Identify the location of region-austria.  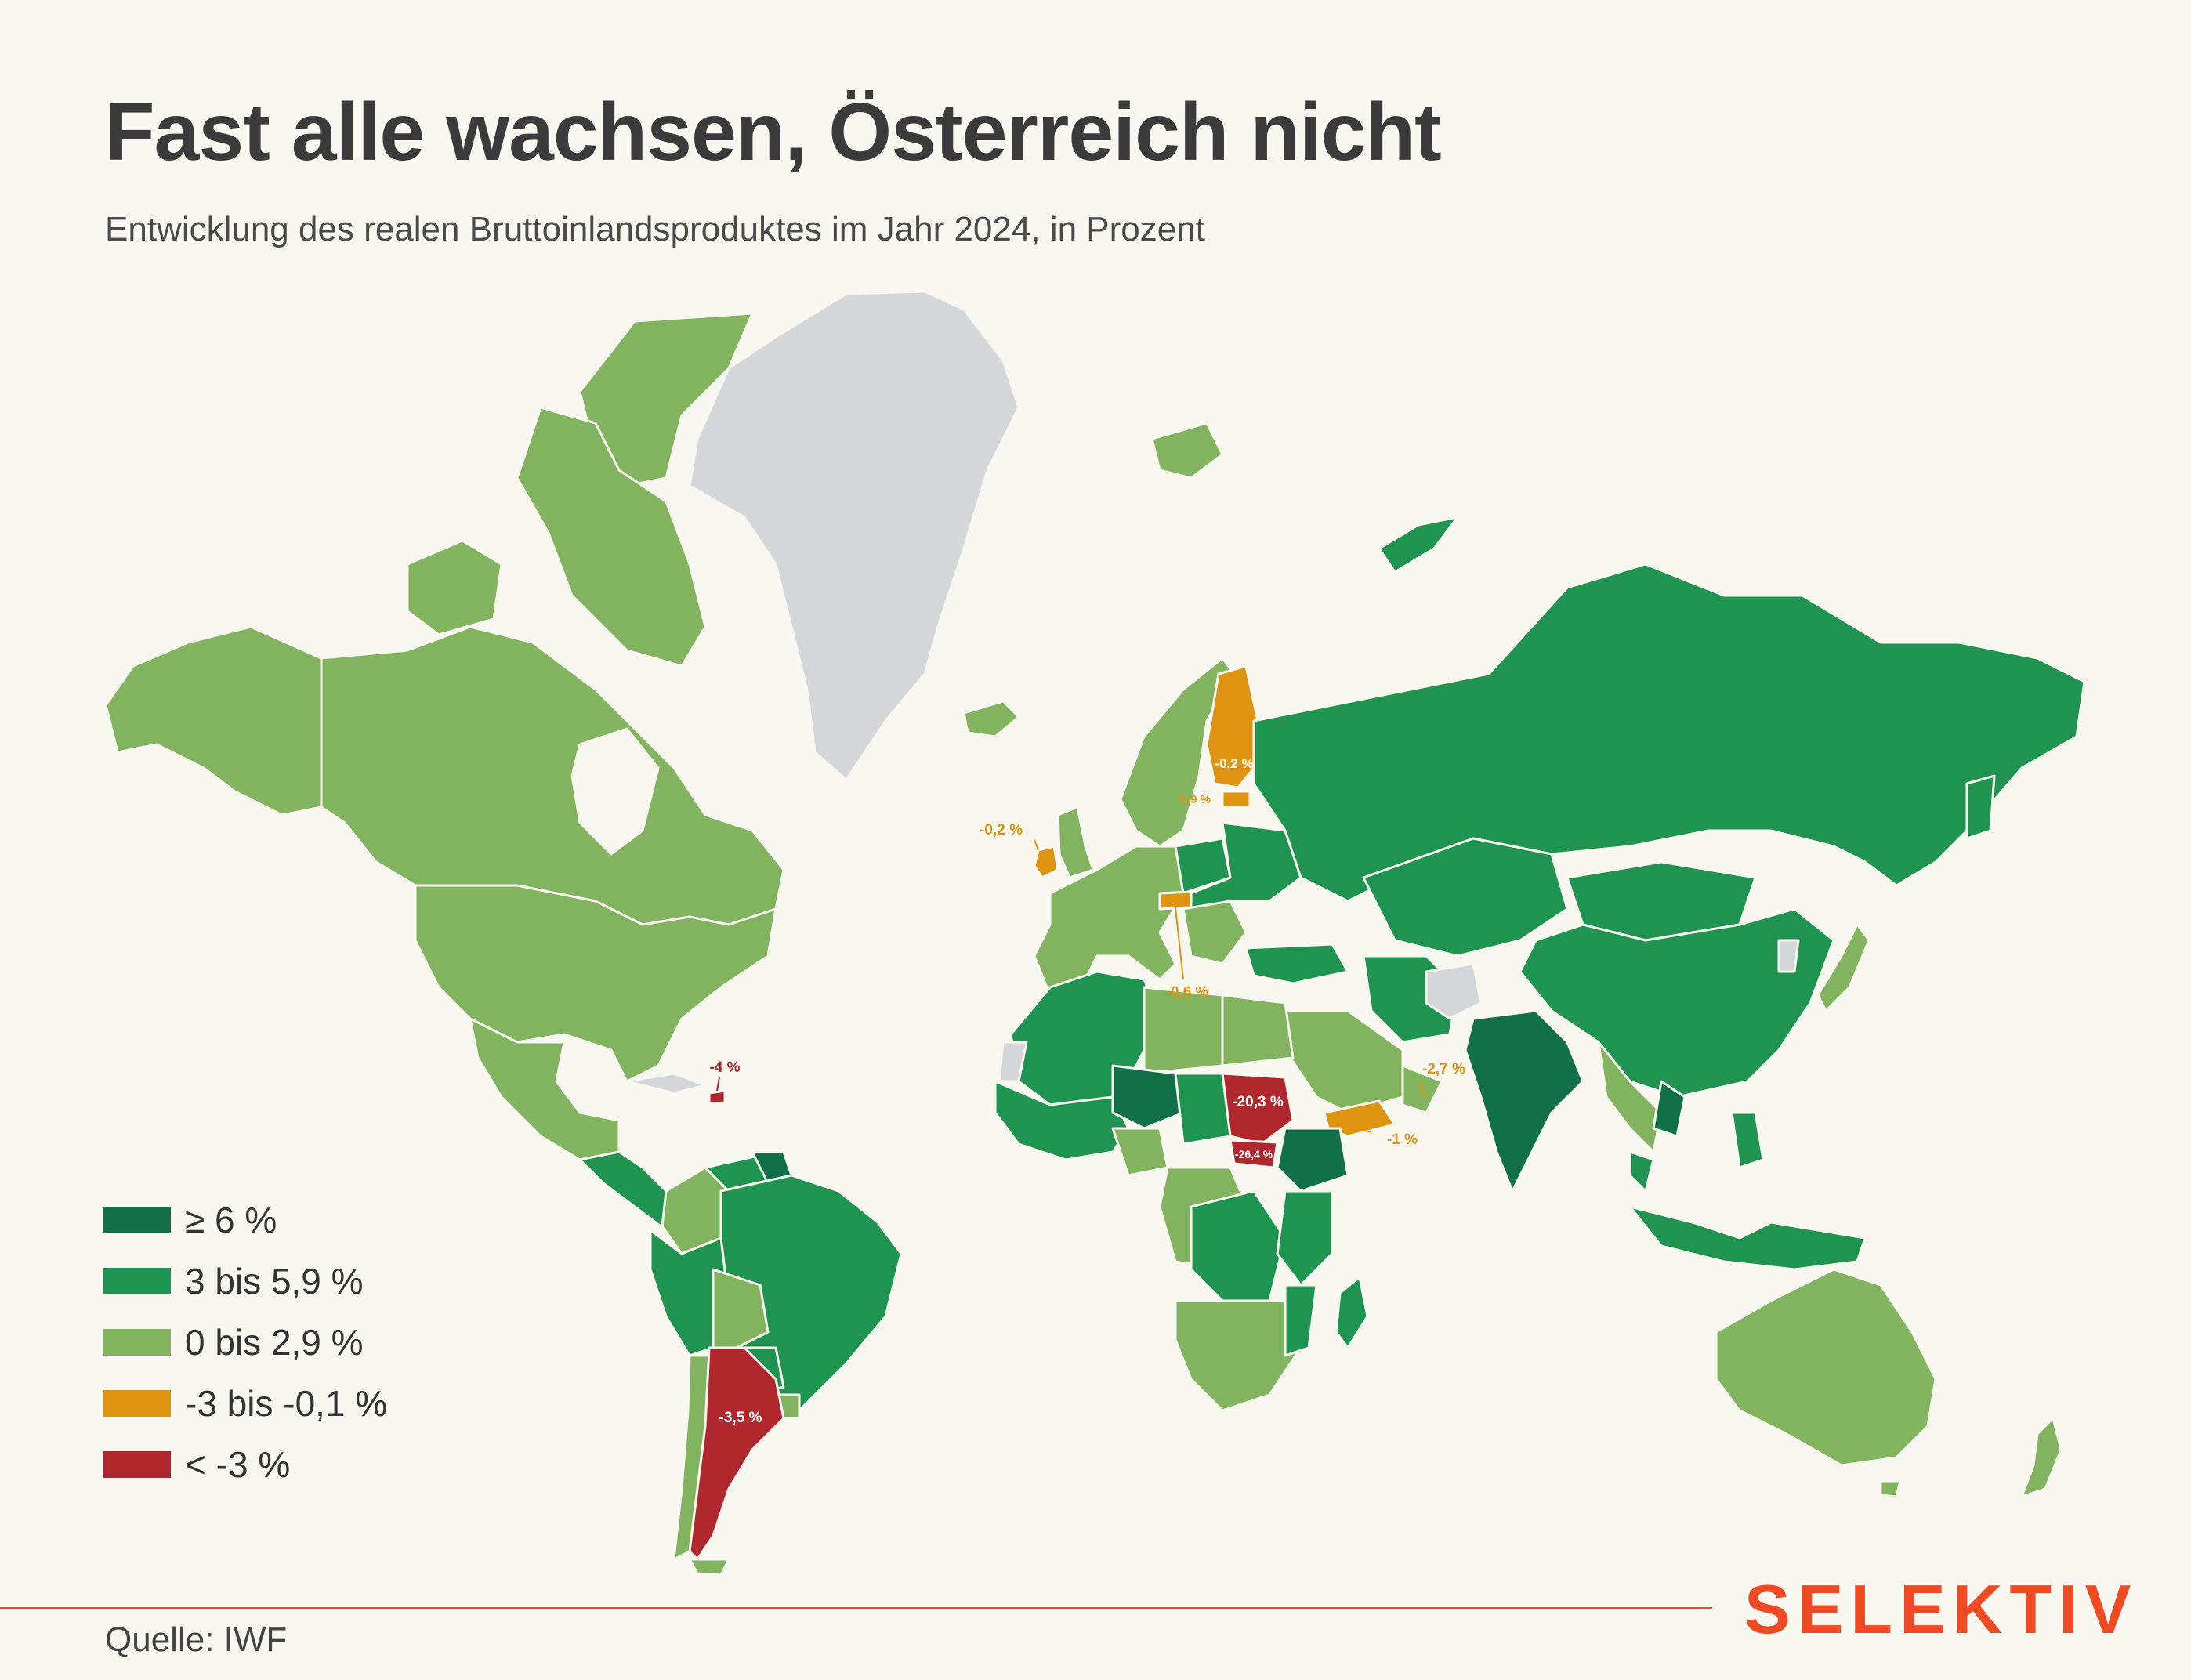
(1176, 900).